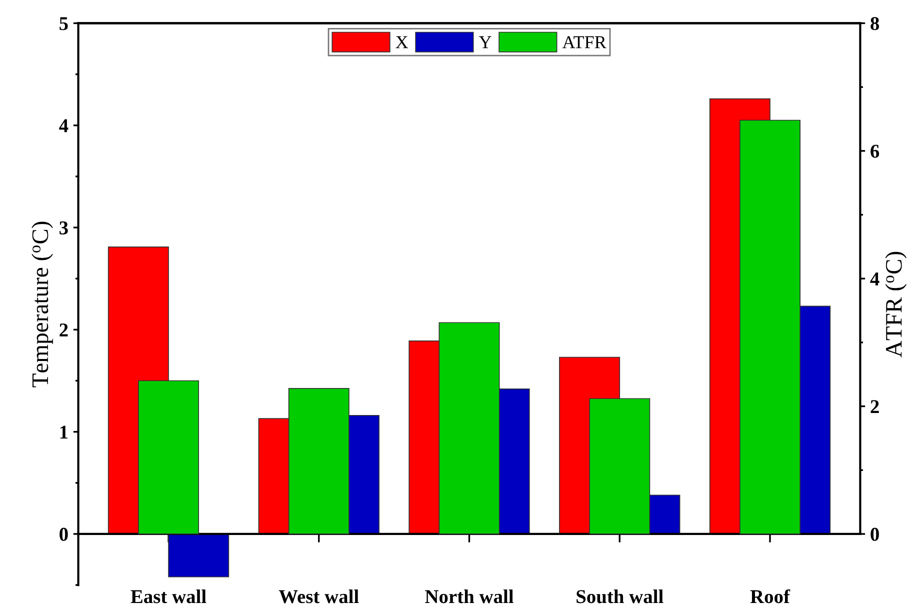  What do you see at coordinates (620, 597) in the screenshot?
I see `x-tick-label: South wall` at bounding box center [620, 597].